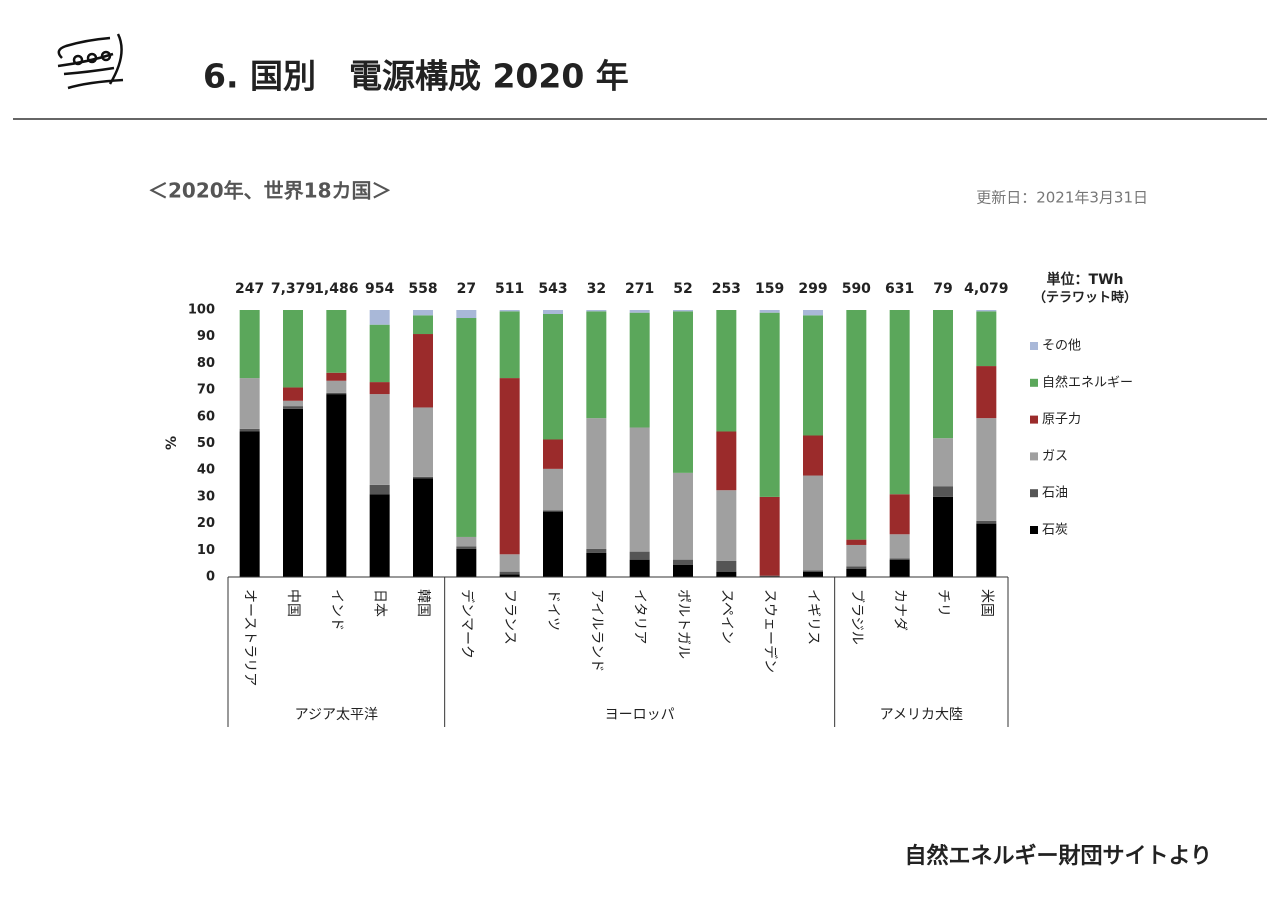 The width and height of the screenshot is (1280, 912). I want to click on y-tick-label: 20, so click(206, 523).